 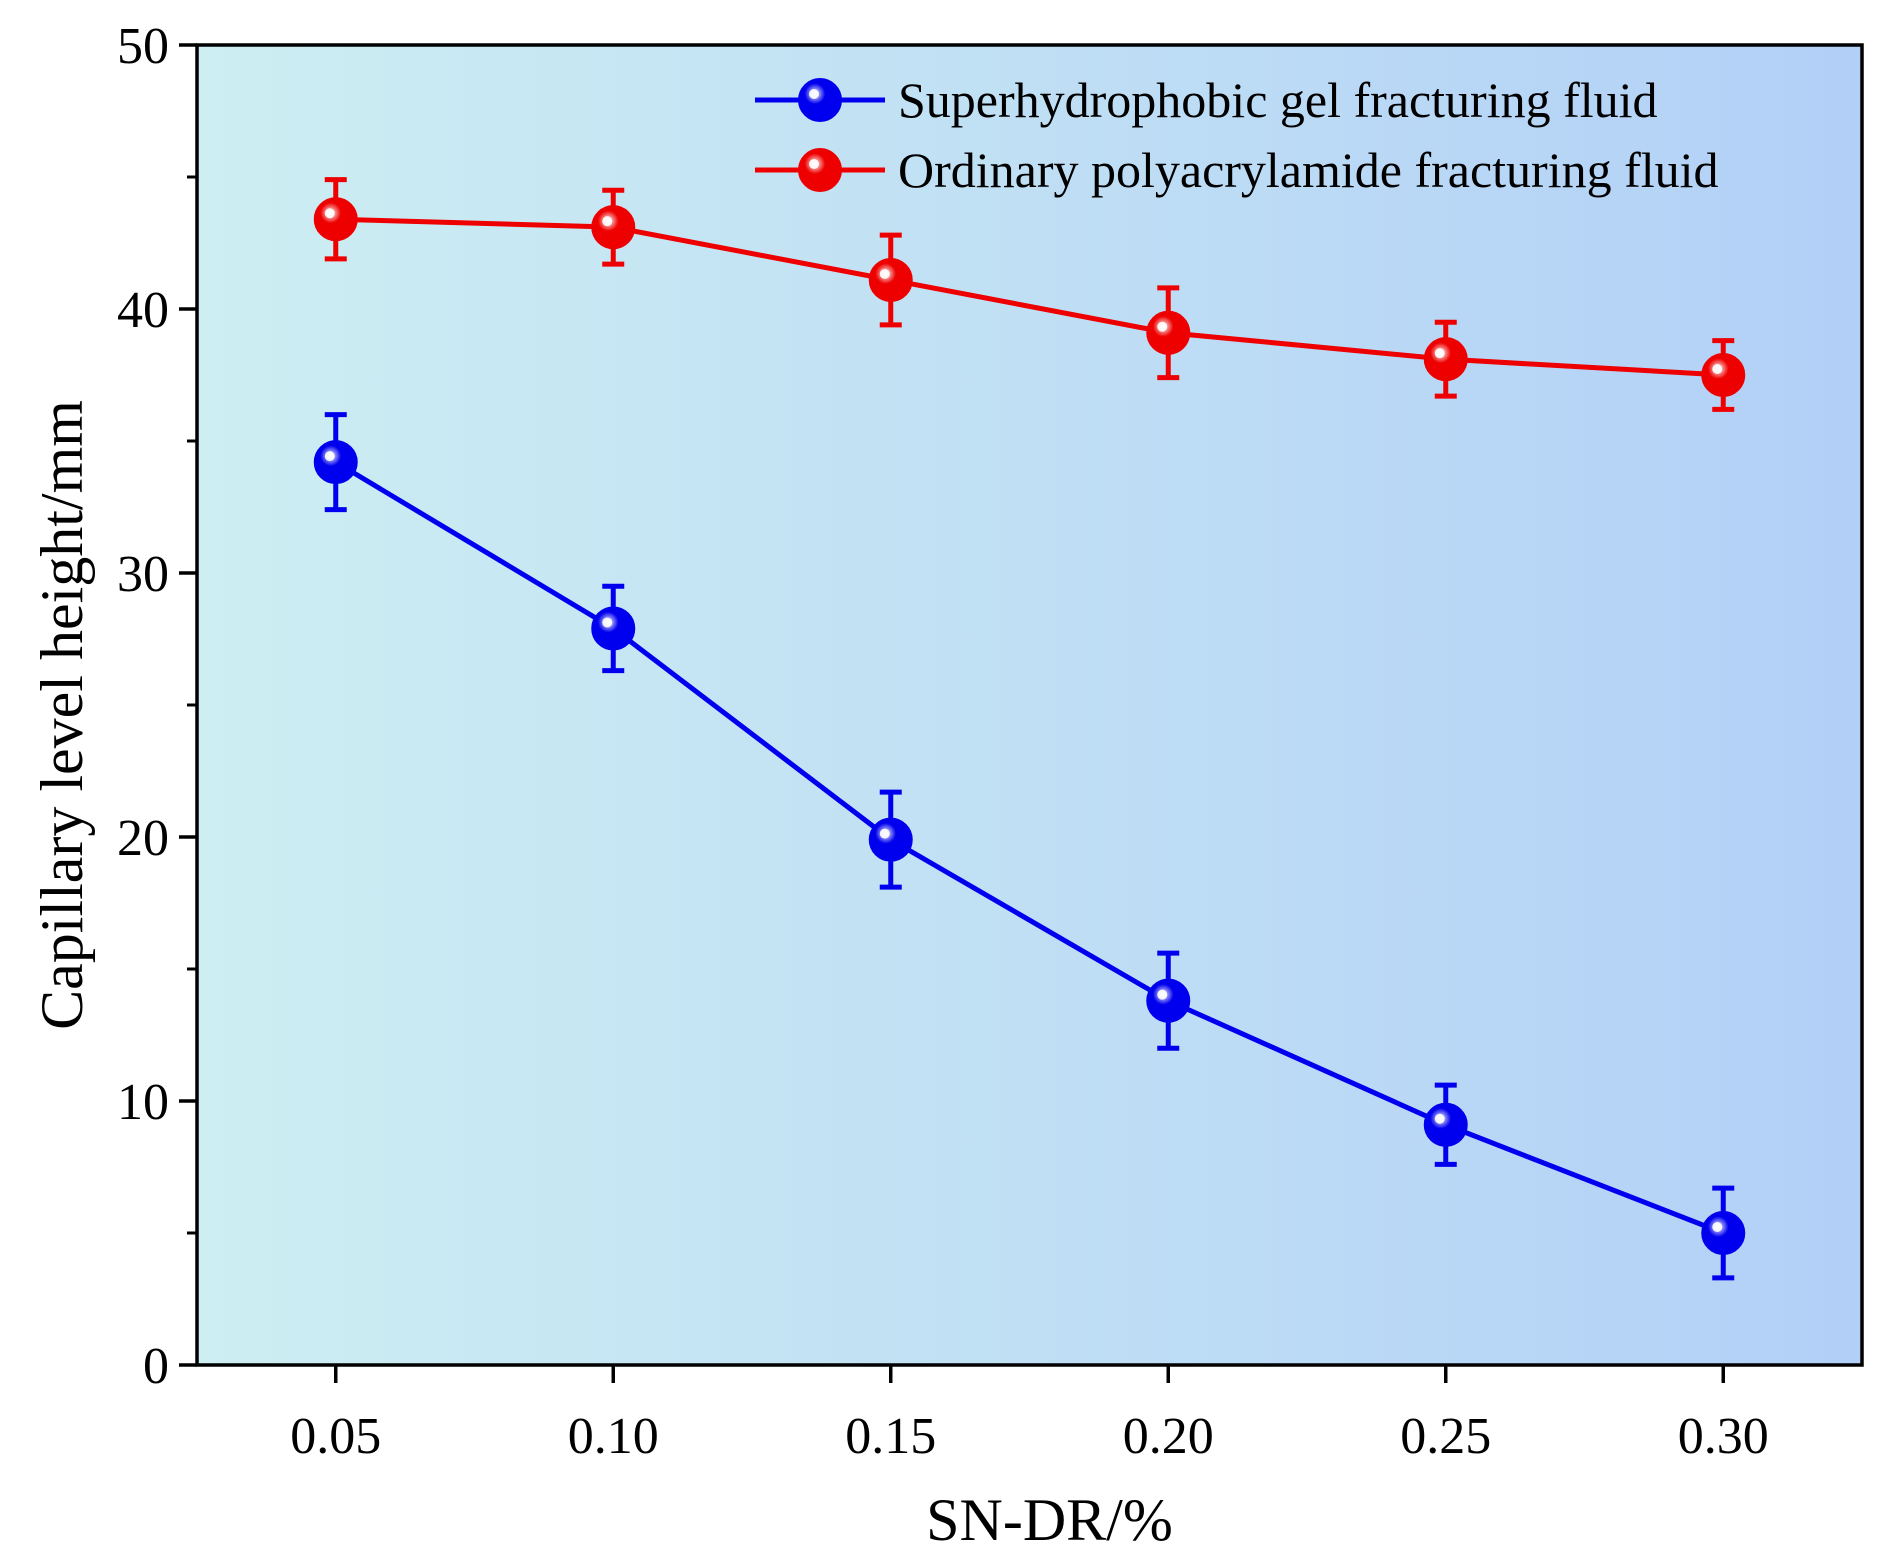 What do you see at coordinates (335, 1436) in the screenshot?
I see `x-tick-label: 0.05` at bounding box center [335, 1436].